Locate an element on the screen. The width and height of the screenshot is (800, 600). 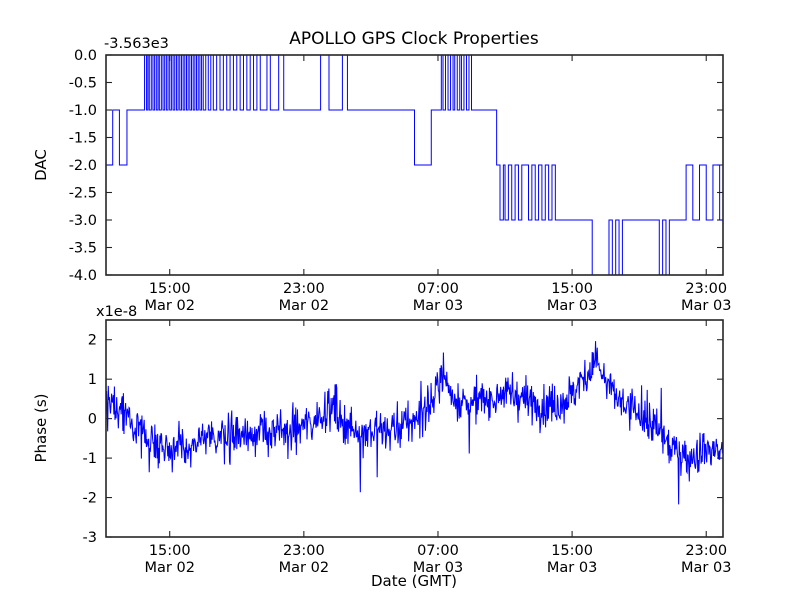
phase-x-axis-label: Date (GMT) is located at coordinates (414, 581).